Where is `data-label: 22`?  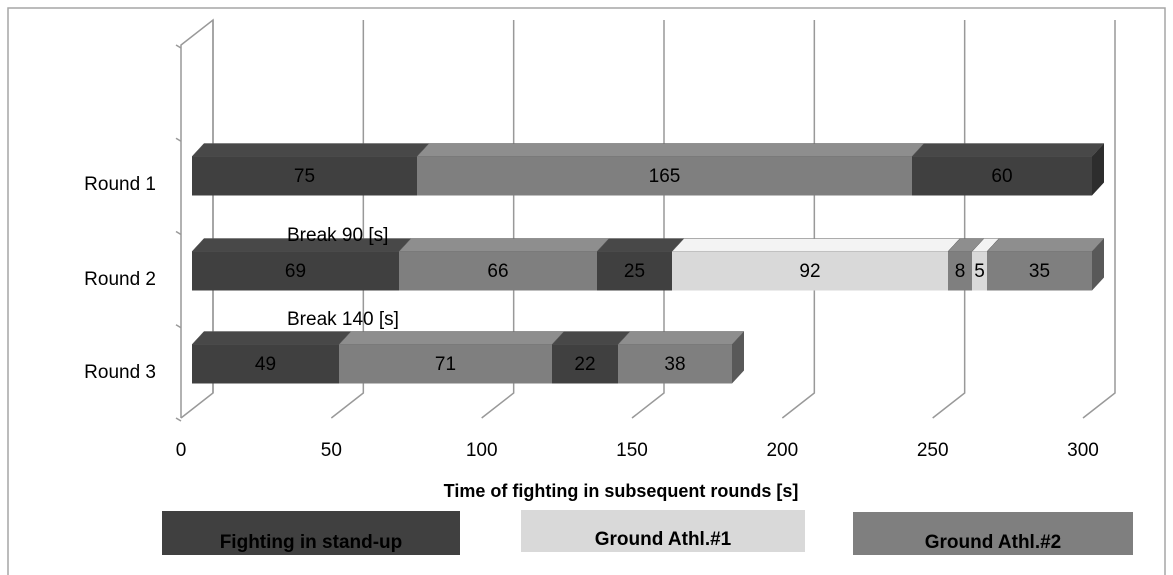
data-label: 22 is located at coordinates (584, 364).